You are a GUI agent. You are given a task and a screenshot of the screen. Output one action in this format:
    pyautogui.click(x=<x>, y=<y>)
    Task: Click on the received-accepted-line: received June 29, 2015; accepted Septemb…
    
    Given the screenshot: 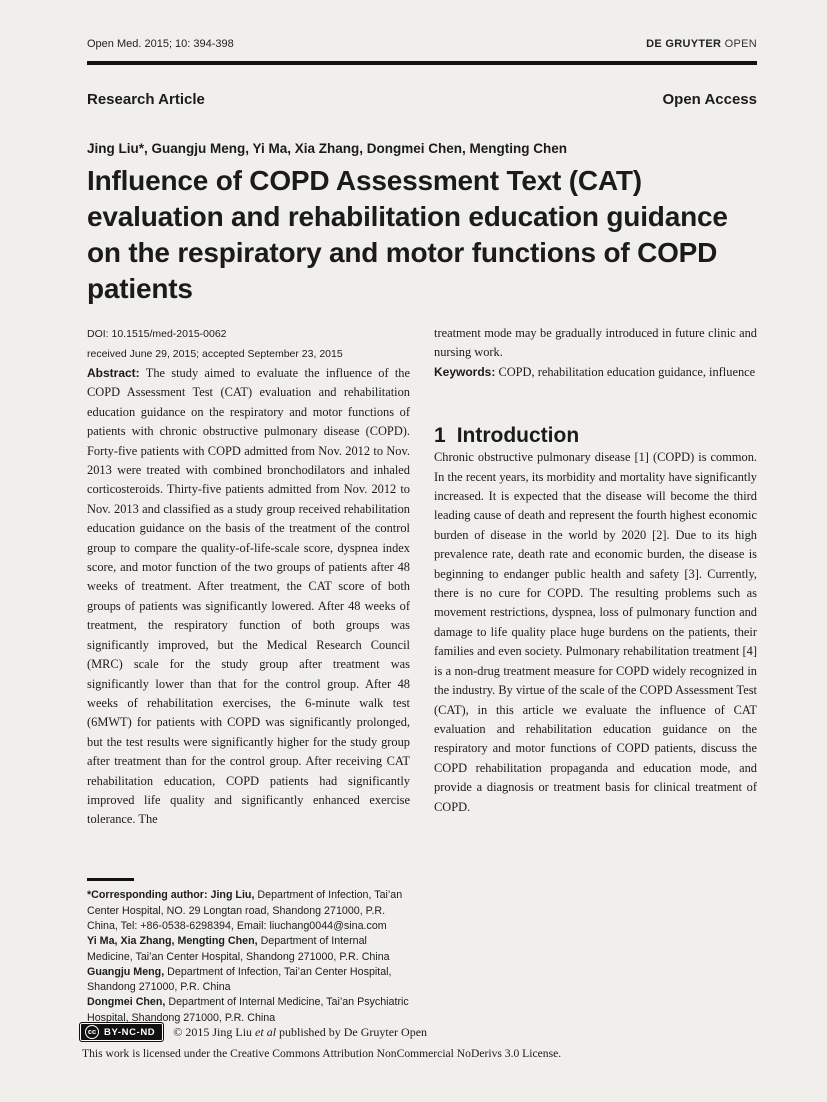 What is the action you would take?
    pyautogui.click(x=215, y=354)
    